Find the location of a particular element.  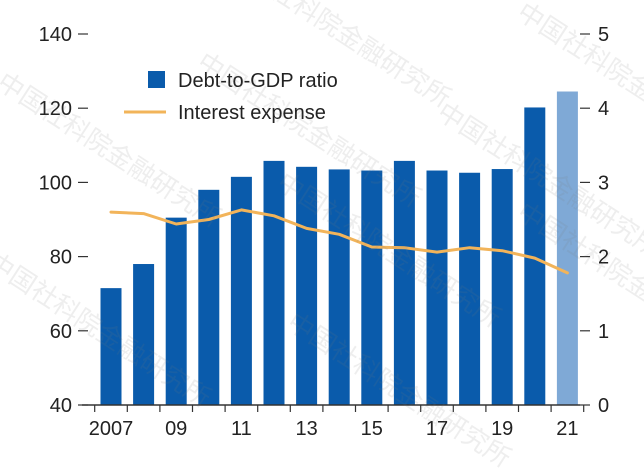

left-tick-label: 140 is located at coordinates (55, 35).